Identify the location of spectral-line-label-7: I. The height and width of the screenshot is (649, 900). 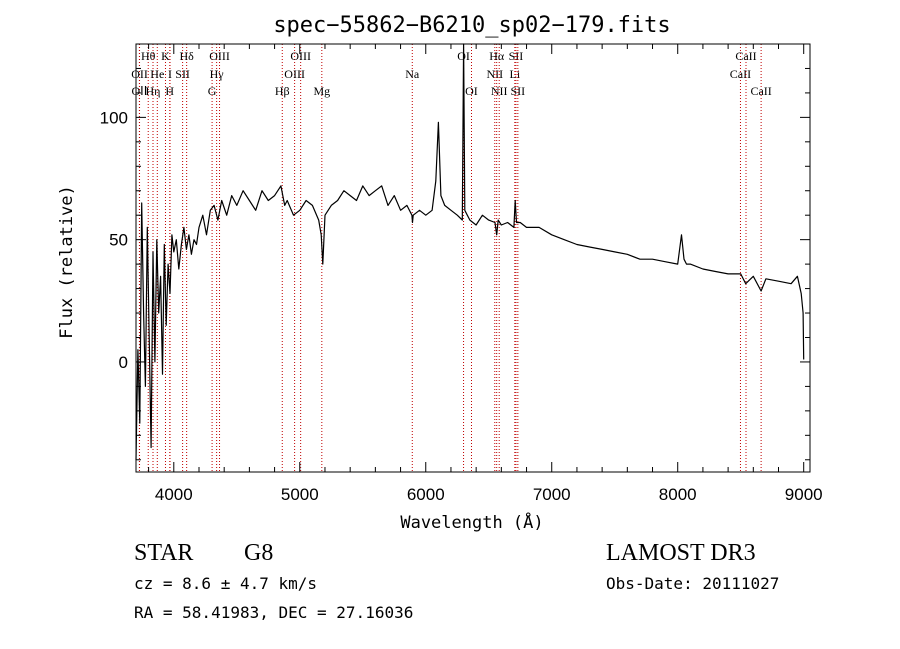
(170, 74).